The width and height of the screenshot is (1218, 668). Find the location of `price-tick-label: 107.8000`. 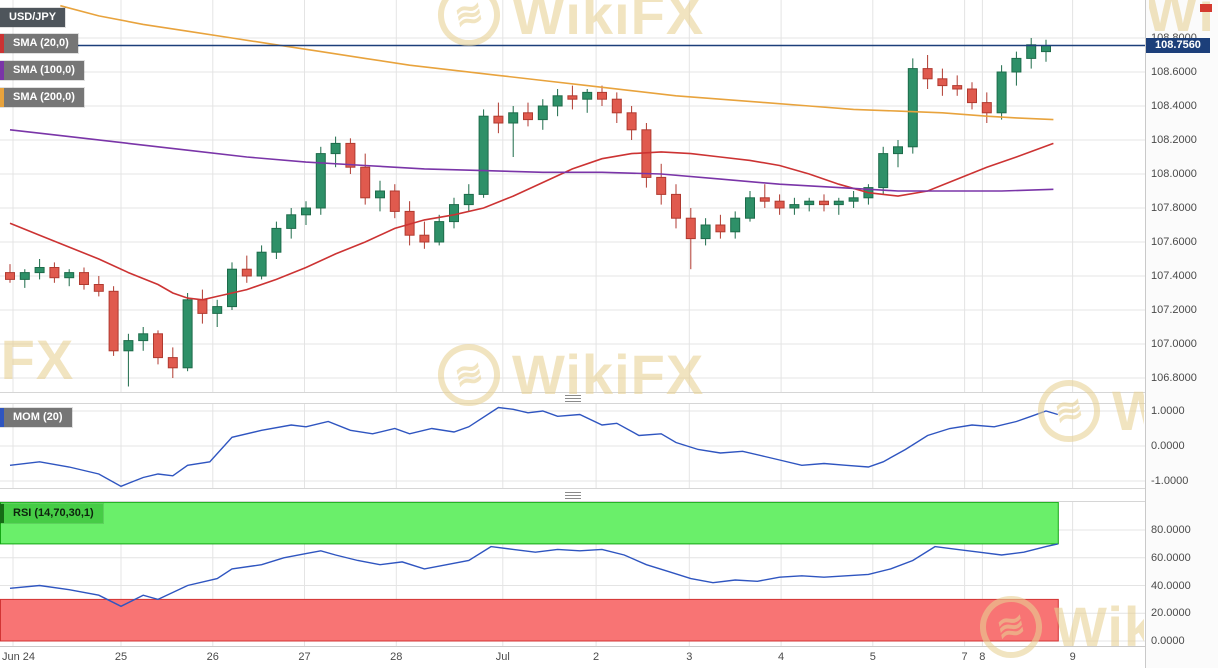

price-tick-label: 107.8000 is located at coordinates (1174, 208).